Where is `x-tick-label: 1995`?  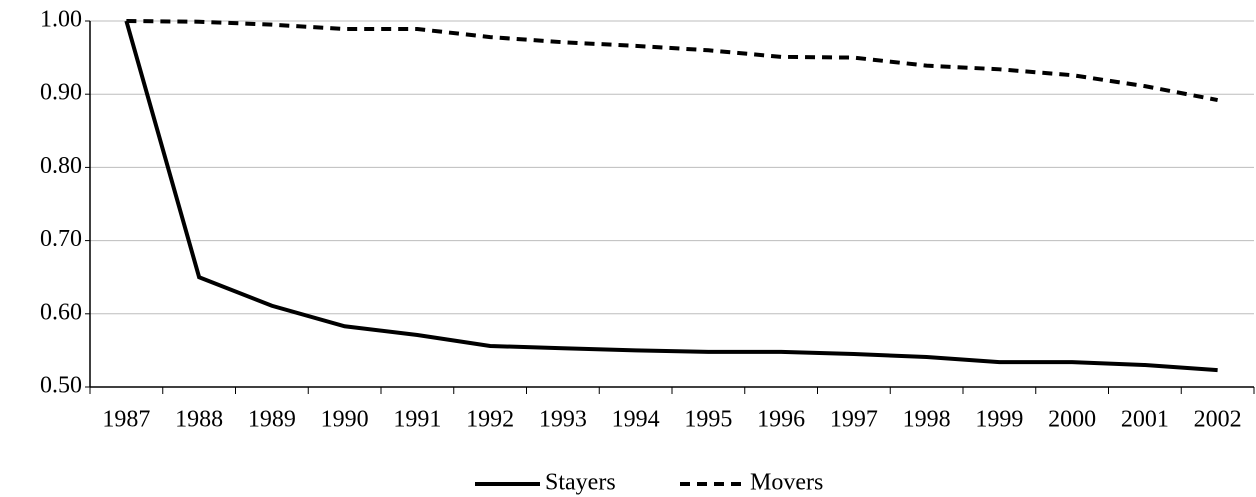 x-tick-label: 1995 is located at coordinates (708, 420).